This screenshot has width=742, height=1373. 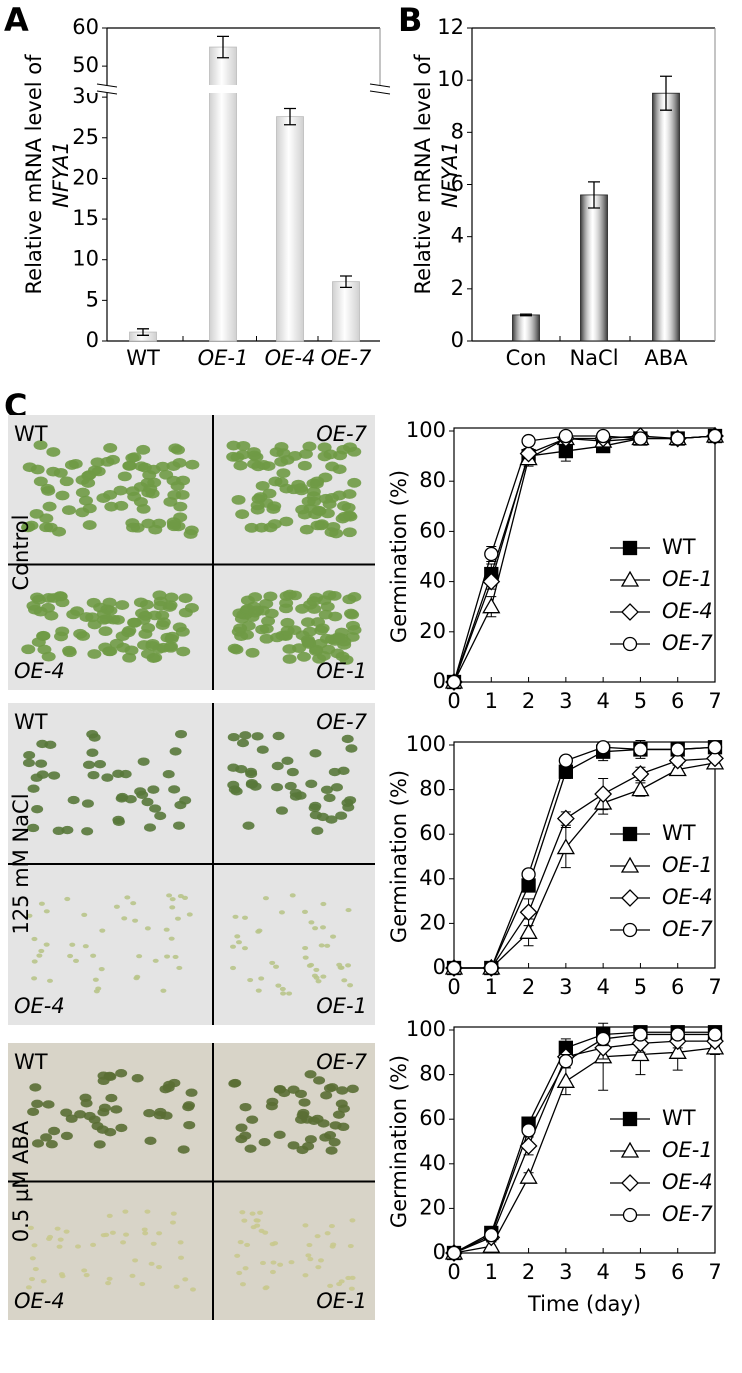 What do you see at coordinates (432, 1163) in the screenshot?
I see `y-tick-label: 40` at bounding box center [432, 1163].